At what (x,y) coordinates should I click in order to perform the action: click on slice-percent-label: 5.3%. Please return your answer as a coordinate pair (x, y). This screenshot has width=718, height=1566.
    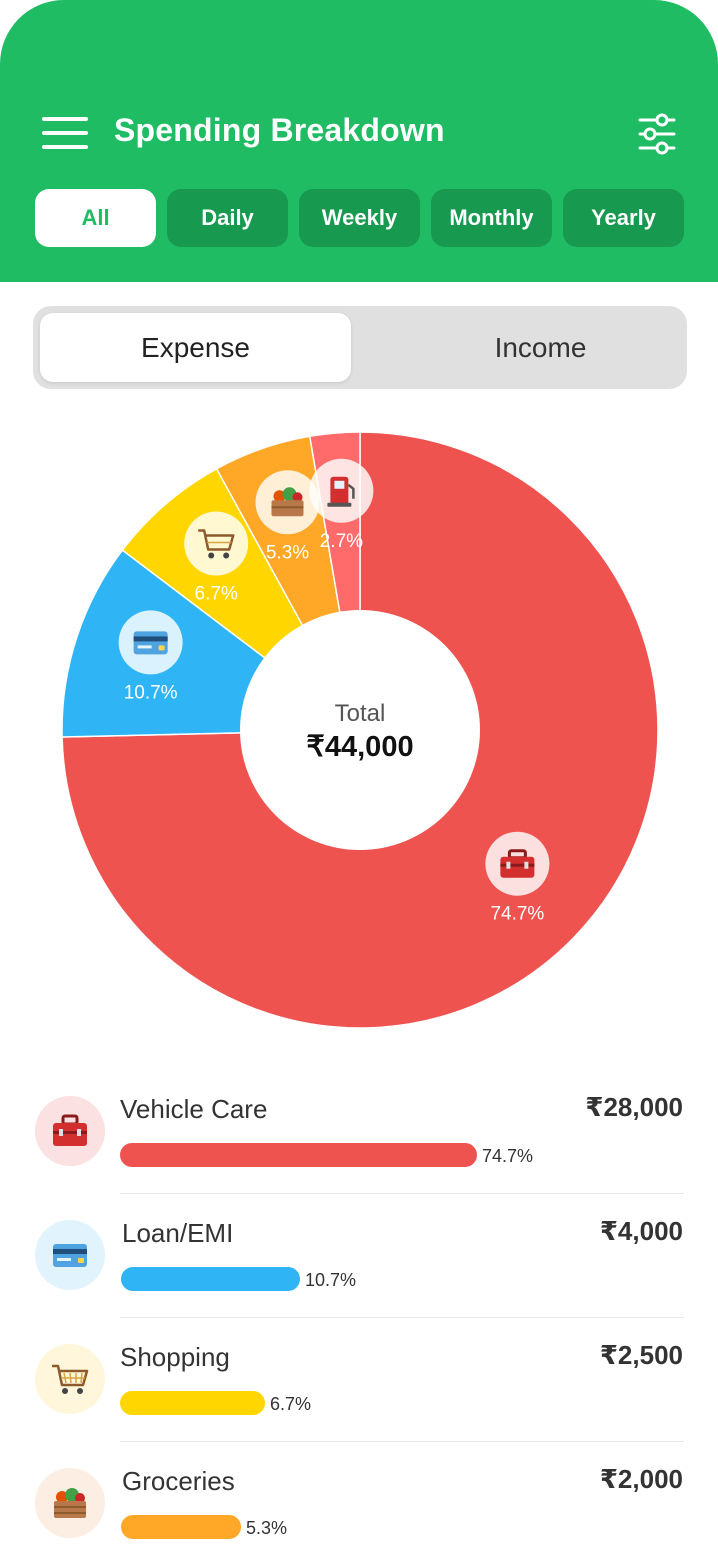
    Looking at the image, I should click on (287, 552).